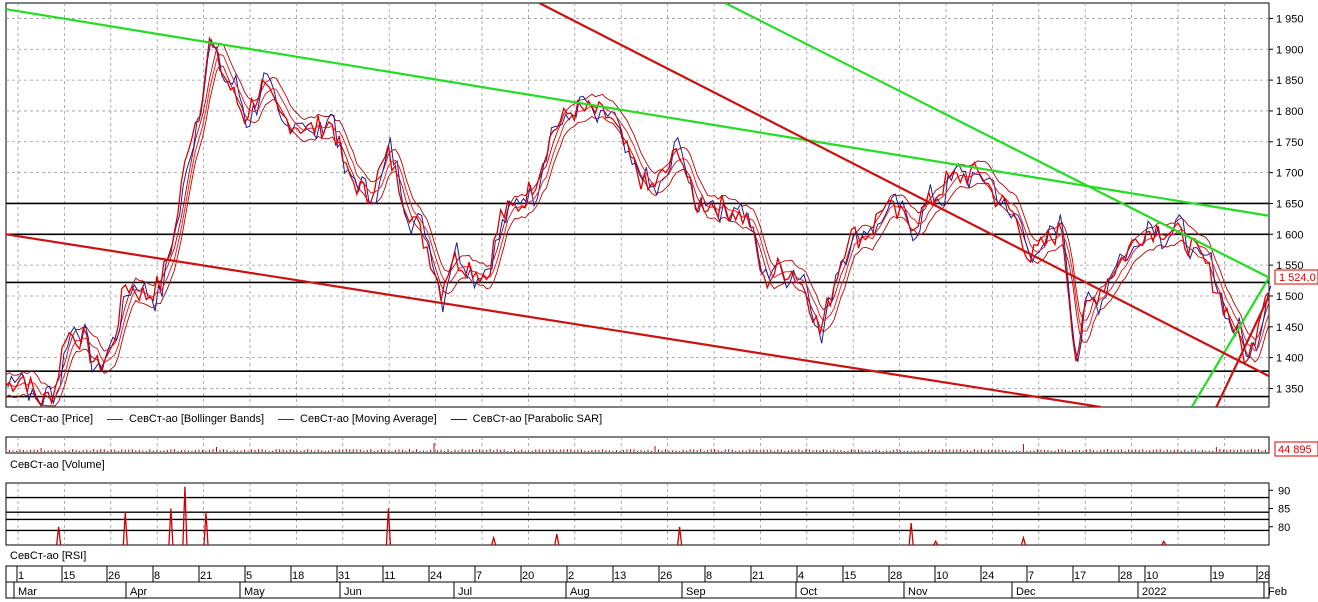 This screenshot has height=602, width=1318. I want to click on trend-line-red, so click(1242, 351).